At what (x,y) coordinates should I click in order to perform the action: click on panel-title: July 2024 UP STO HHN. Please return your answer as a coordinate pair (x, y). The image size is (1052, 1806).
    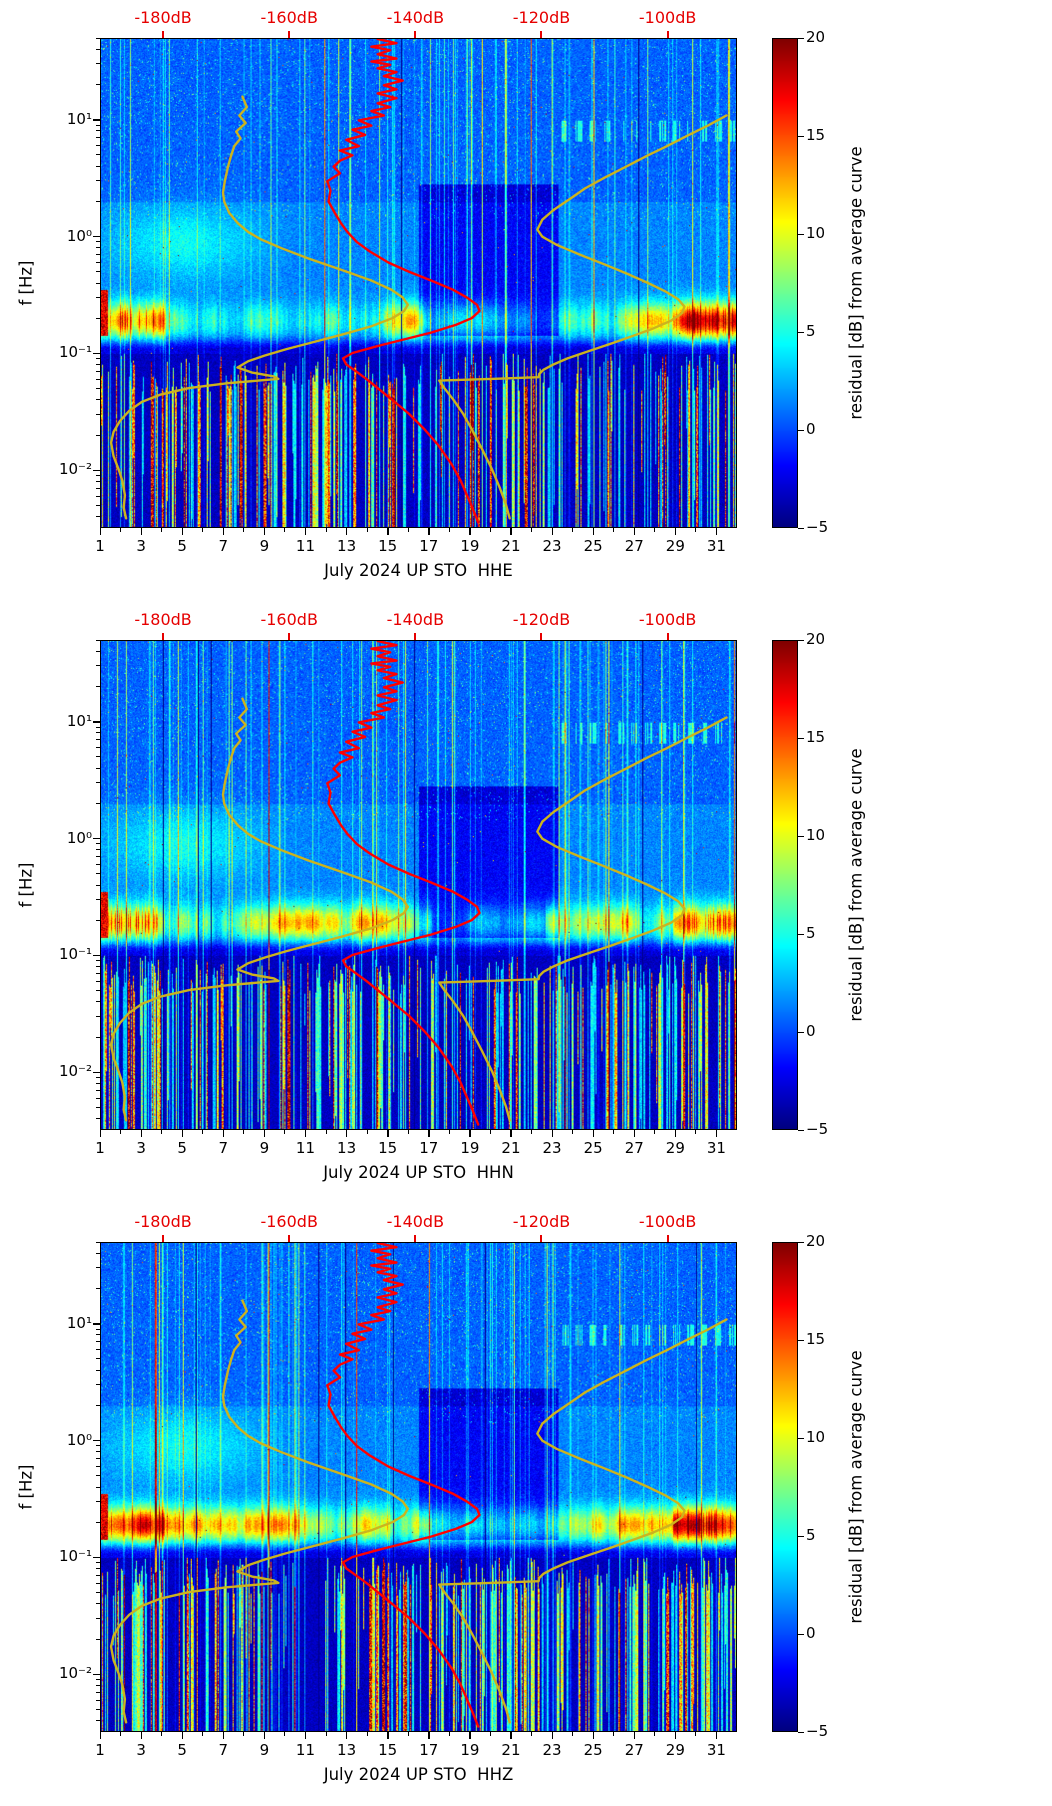
    Looking at the image, I should click on (418, 1172).